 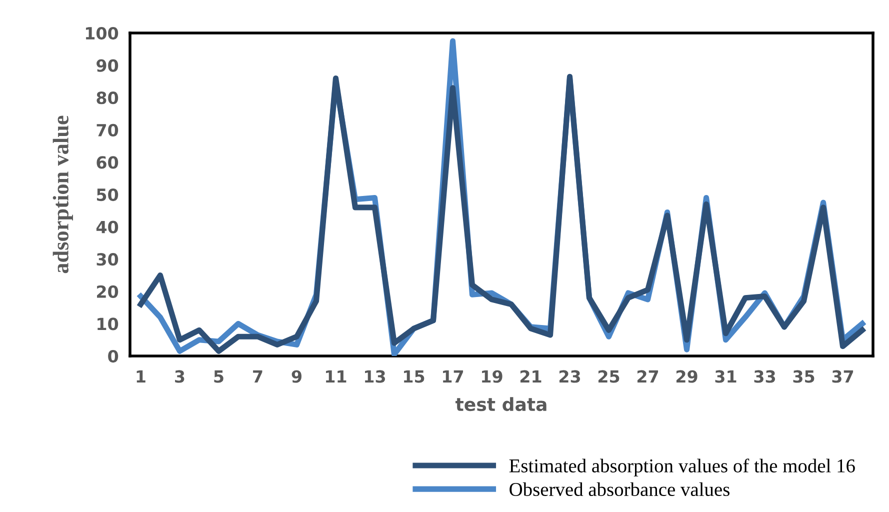 What do you see at coordinates (336, 376) in the screenshot?
I see `x-tick-label: 11` at bounding box center [336, 376].